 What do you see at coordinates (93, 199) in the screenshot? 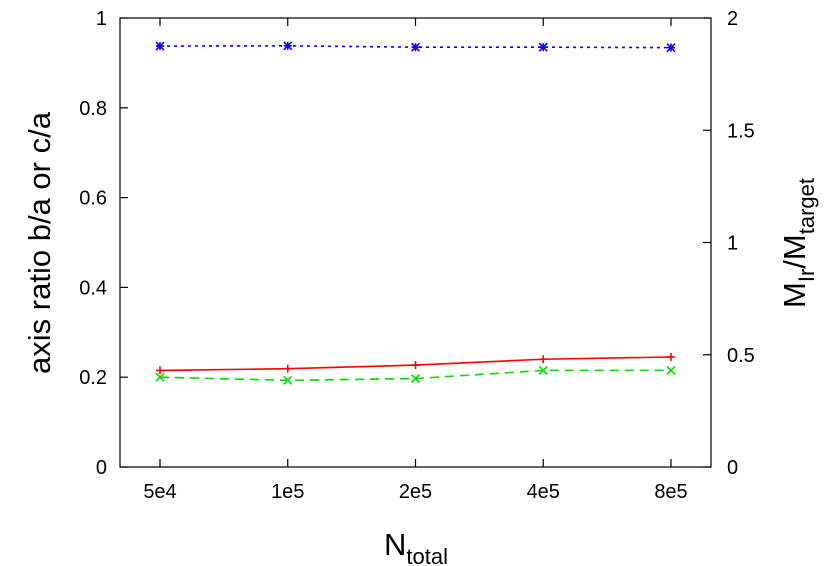
I see `y-tick-label: 0.6` at bounding box center [93, 199].